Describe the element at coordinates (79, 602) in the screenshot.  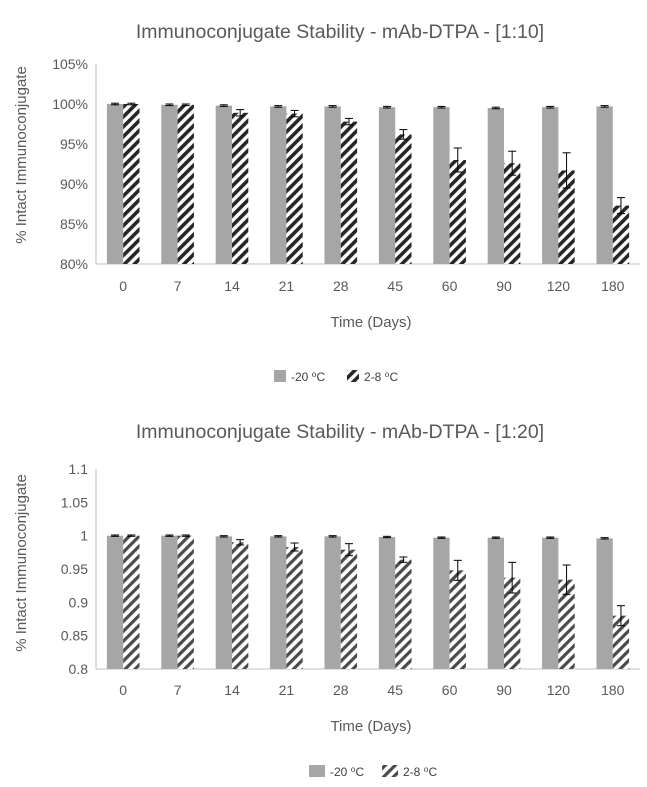
I see `y-tick-label: 0.9` at that location.